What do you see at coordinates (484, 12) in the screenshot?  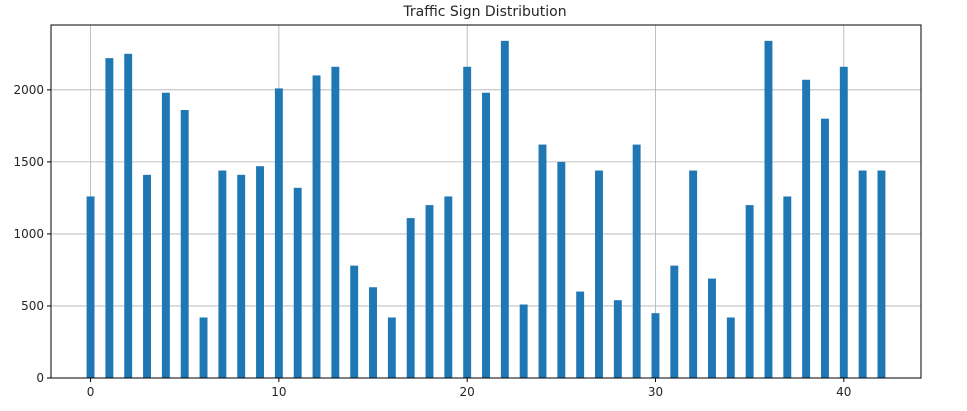 I see `chart-title: Traffic Sign Distribution` at bounding box center [484, 12].